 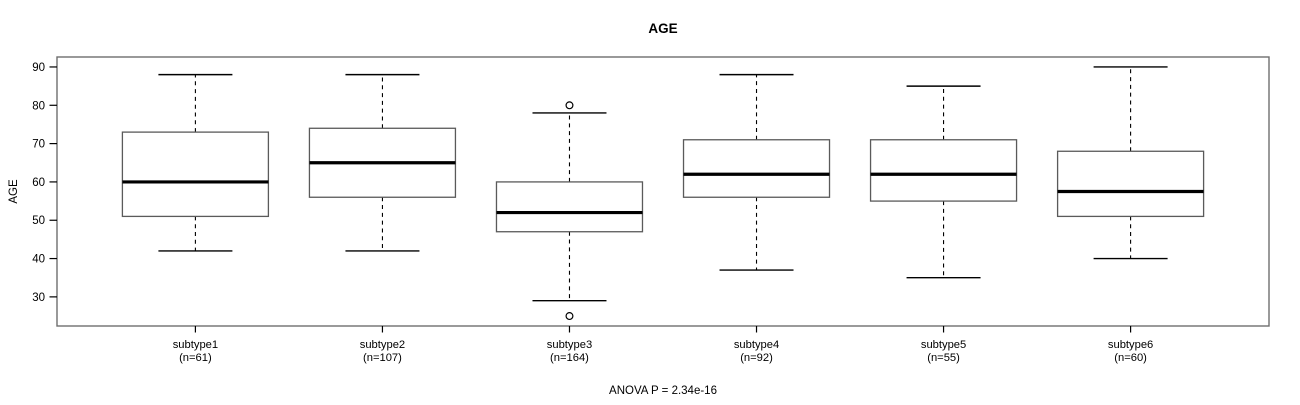 I want to click on x-label-subtype3: subtype3, so click(x=569, y=345).